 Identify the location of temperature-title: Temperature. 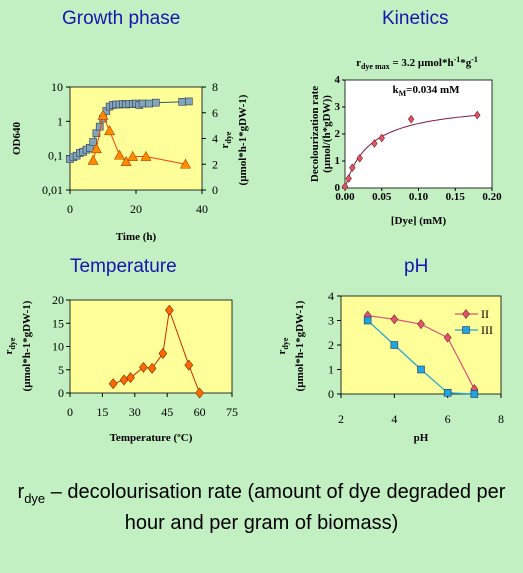
(123, 266).